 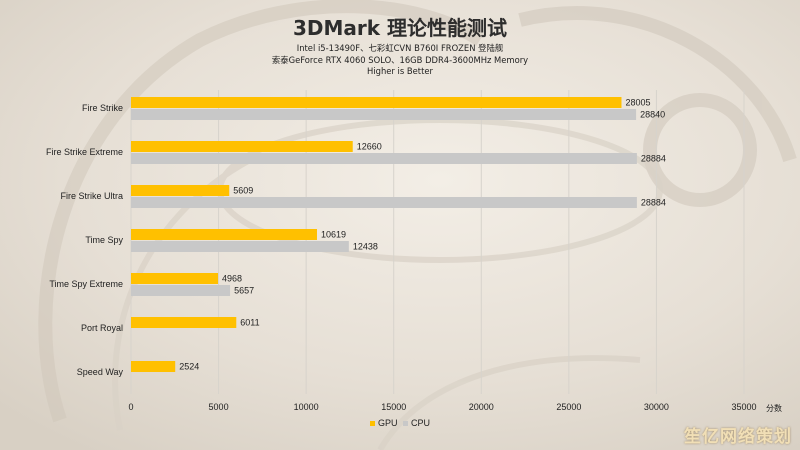 I want to click on category-label: Port Royal, so click(x=102, y=328).